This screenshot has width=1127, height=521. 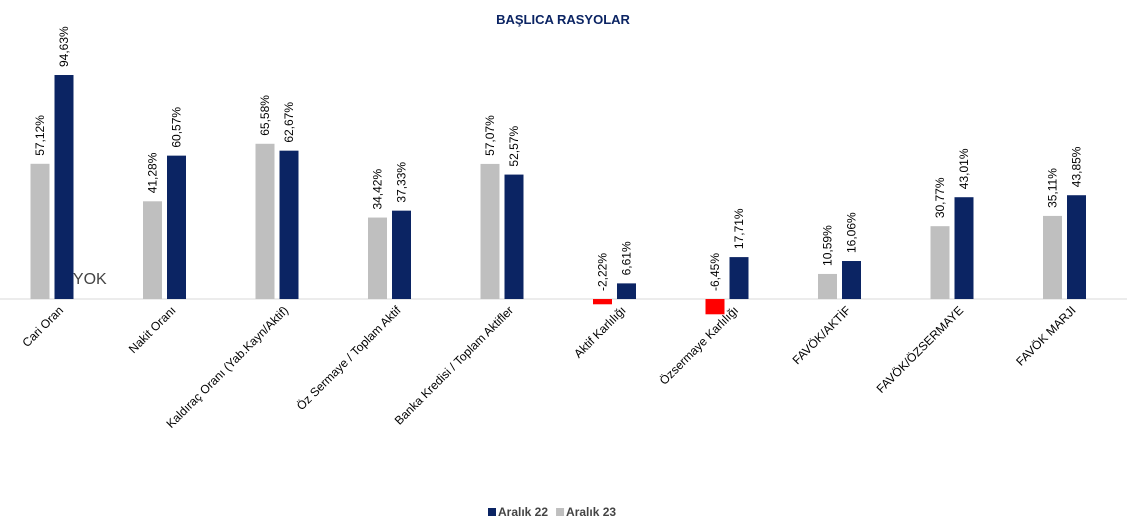 What do you see at coordinates (852, 232) in the screenshot?
I see `data-label: 16,06%` at bounding box center [852, 232].